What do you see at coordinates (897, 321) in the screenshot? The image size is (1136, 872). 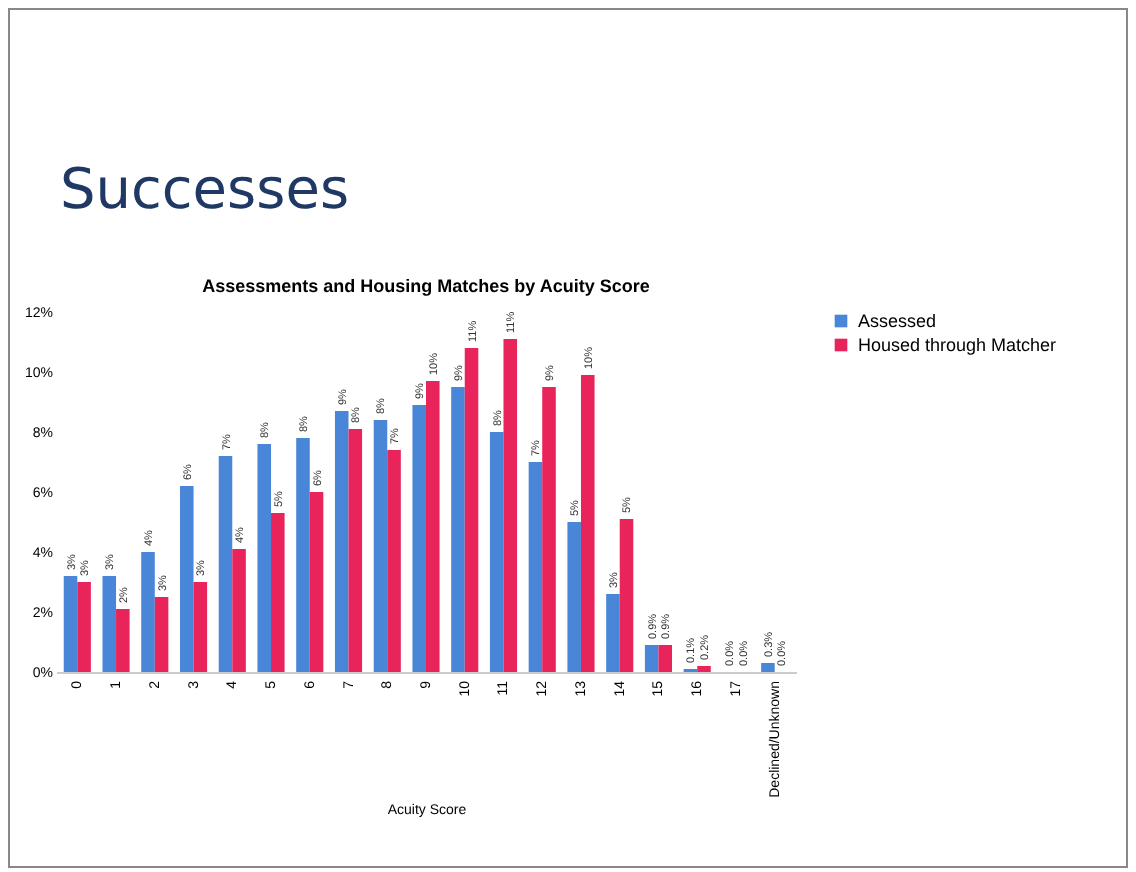 I see `legend-label: Assessed` at bounding box center [897, 321].